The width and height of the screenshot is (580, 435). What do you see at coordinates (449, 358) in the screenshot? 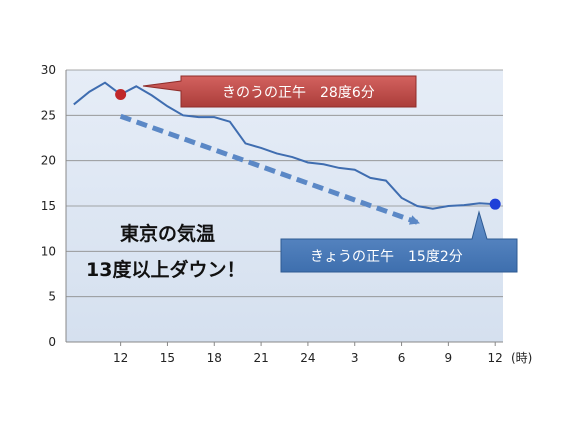
I see `x-tick-label: 9` at bounding box center [449, 358].